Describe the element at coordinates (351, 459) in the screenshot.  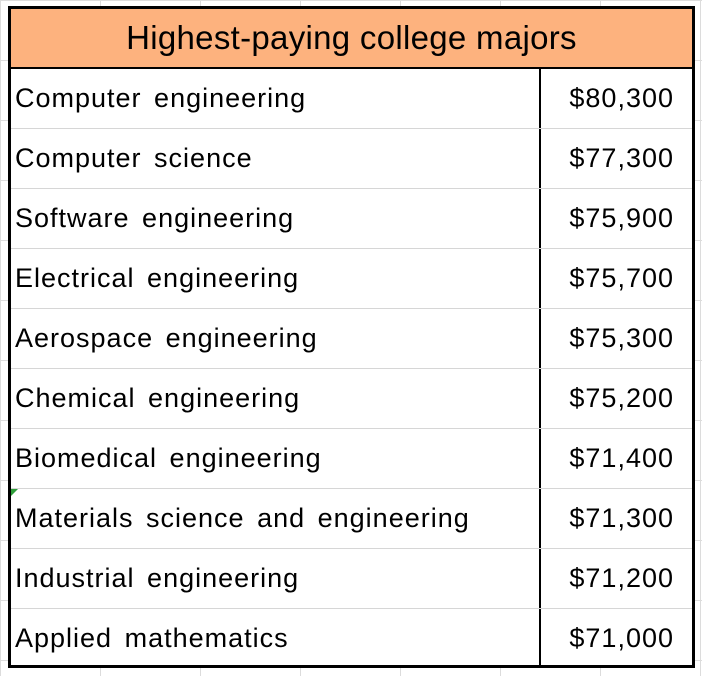
I see `table-row: Biomedical engineering $71,400` at that location.